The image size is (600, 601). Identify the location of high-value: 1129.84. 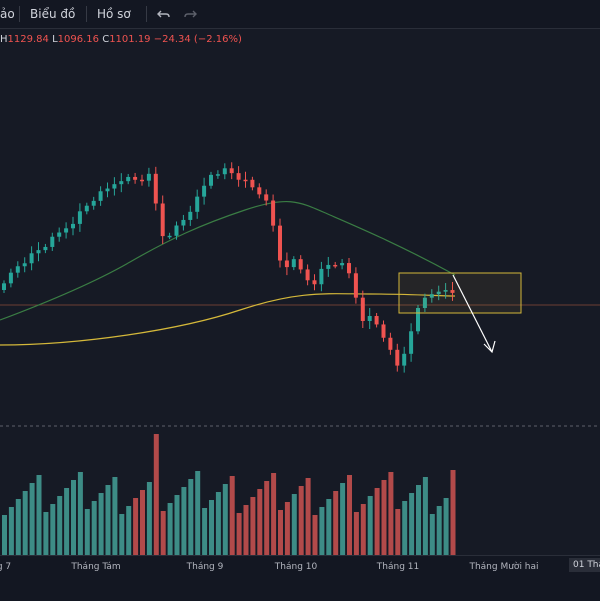
(28, 39).